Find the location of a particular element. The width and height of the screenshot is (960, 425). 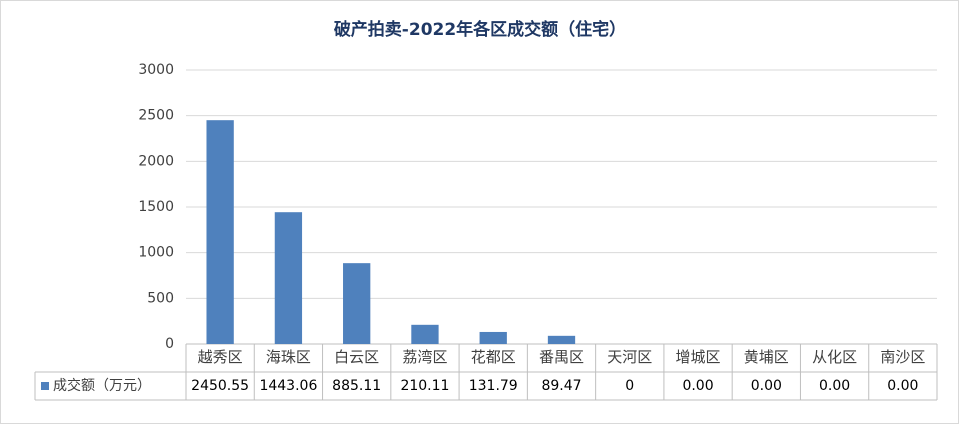

x-tick-label: 越秀区 is located at coordinates (220, 357).